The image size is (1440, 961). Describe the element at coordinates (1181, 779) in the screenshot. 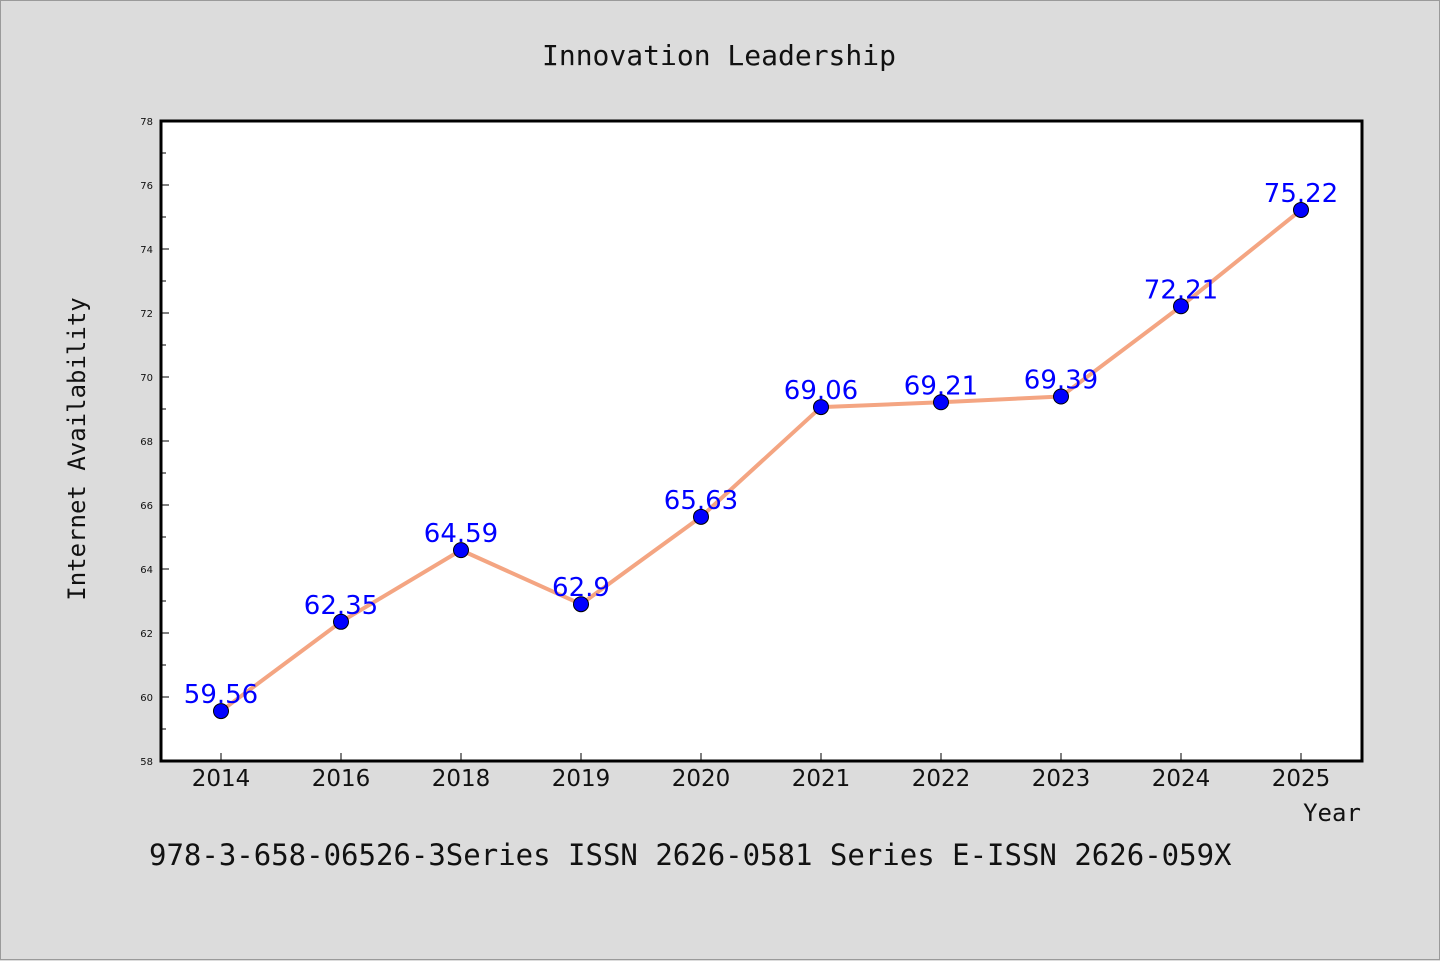

I see `x-tick-label: 2024` at that location.